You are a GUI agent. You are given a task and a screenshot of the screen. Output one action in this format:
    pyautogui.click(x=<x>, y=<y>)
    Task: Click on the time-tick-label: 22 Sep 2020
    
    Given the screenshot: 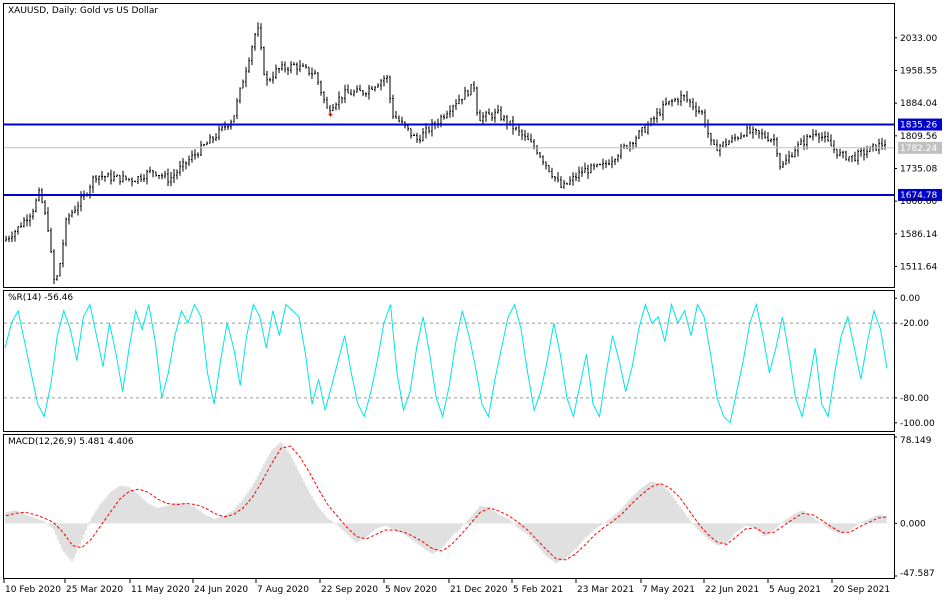 What is the action you would take?
    pyautogui.click(x=349, y=590)
    